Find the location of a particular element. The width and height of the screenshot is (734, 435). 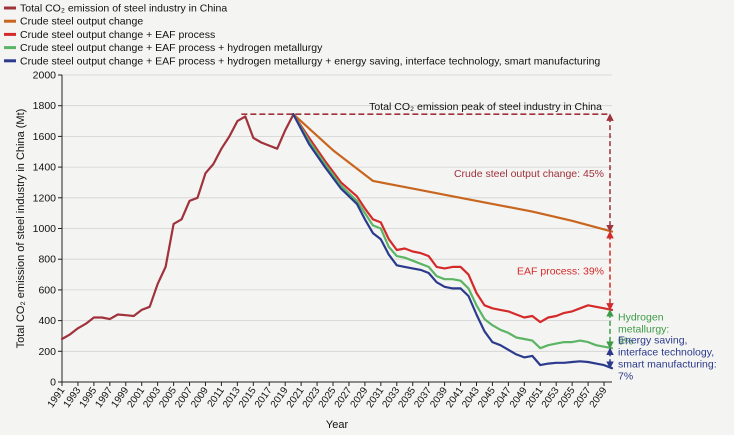

y-tick-label-6: 1200 is located at coordinates (45, 198).